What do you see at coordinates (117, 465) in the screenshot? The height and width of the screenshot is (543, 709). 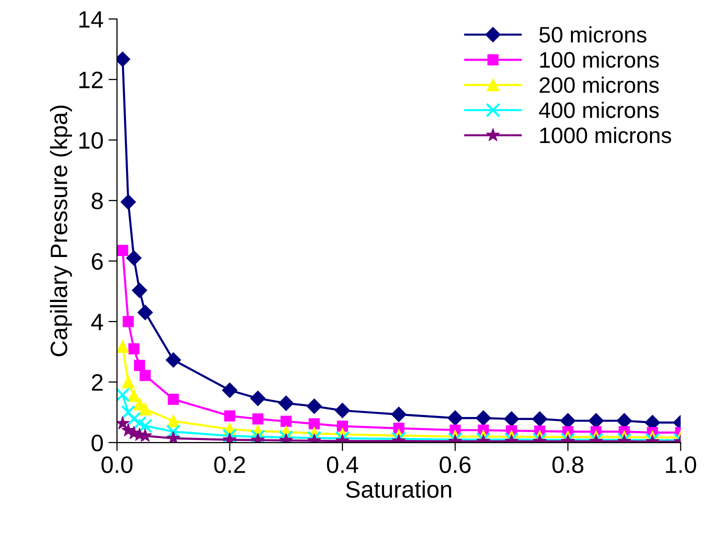 I see `x-tick-label: 0.0` at bounding box center [117, 465].